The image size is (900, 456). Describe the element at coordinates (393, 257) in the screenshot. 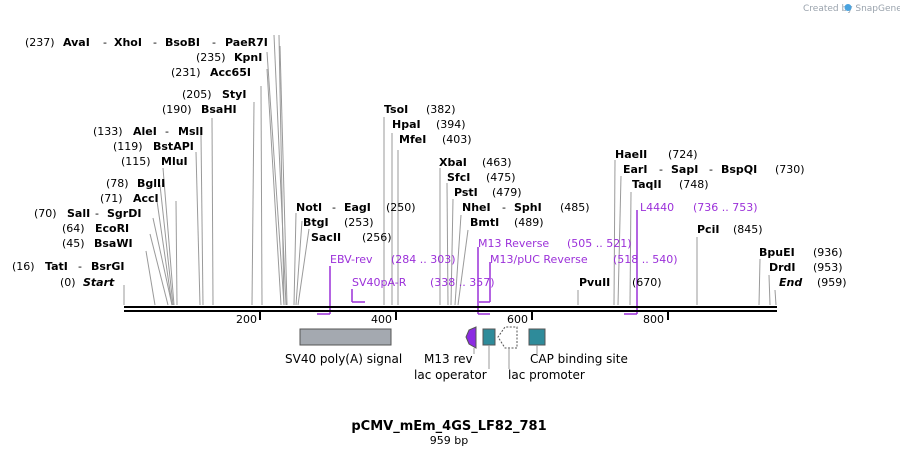

I see `primer-ebv-rev: EBV-rev (284 .. 303)` at that location.